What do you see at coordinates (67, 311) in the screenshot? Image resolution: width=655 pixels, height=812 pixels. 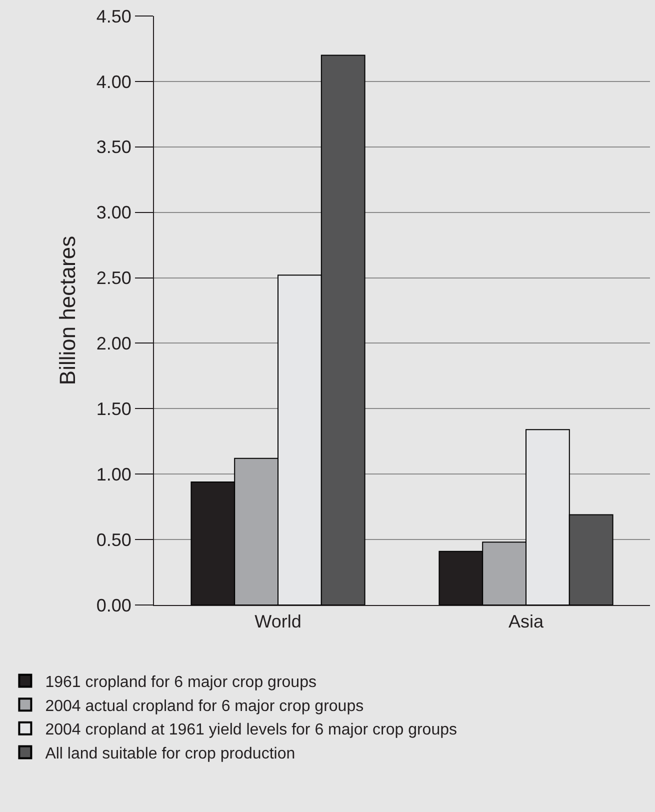 I see `y-axis-title: Billion hectares` at bounding box center [67, 311].